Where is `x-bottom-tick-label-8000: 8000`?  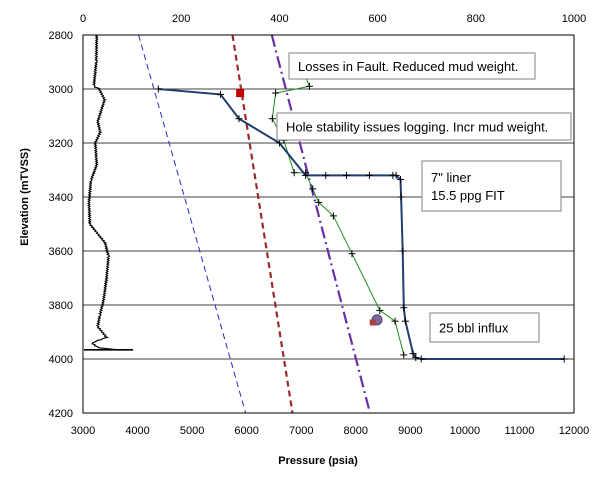 x-bottom-tick-label-8000: 8000 is located at coordinates (356, 431).